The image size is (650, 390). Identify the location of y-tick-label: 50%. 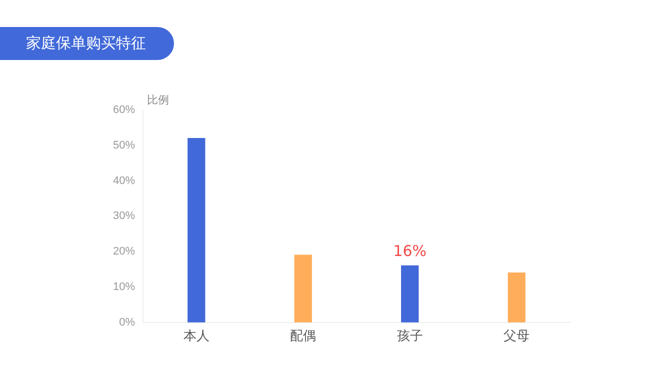
(124, 145).